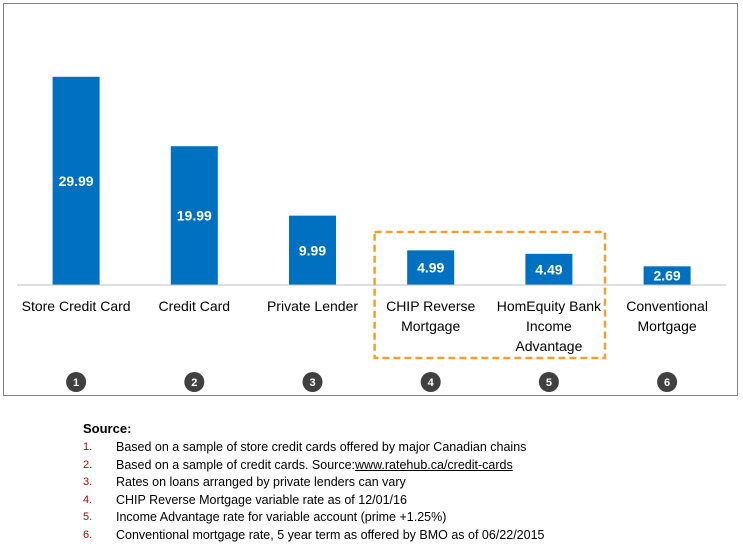  Describe the element at coordinates (88, 482) in the screenshot. I see `source-item-number: 3.` at that location.